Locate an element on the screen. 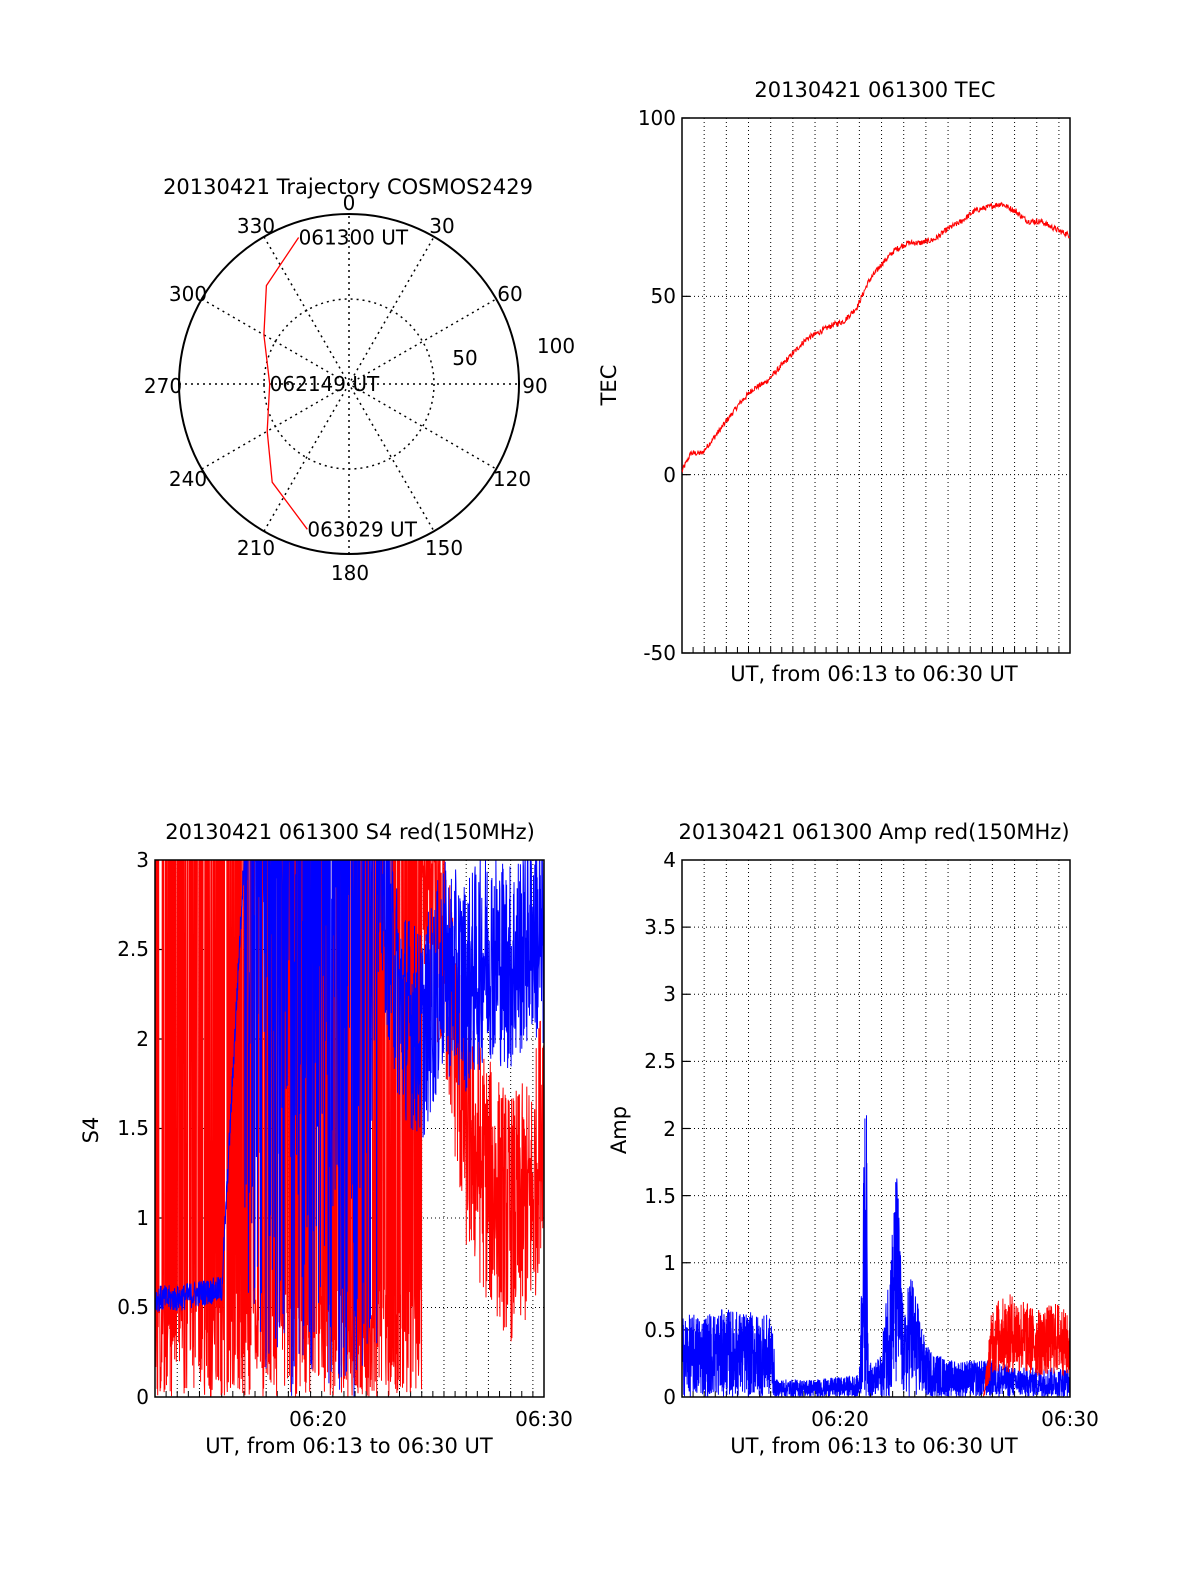 The height and width of the screenshot is (1575, 1200). angle-label-90: 90 is located at coordinates (534, 386).